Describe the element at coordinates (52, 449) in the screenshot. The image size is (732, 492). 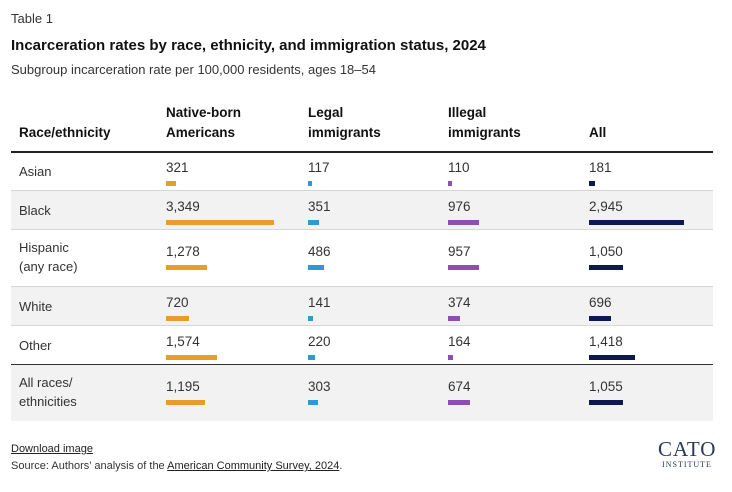
I see `download-image-link: Download image` at that location.